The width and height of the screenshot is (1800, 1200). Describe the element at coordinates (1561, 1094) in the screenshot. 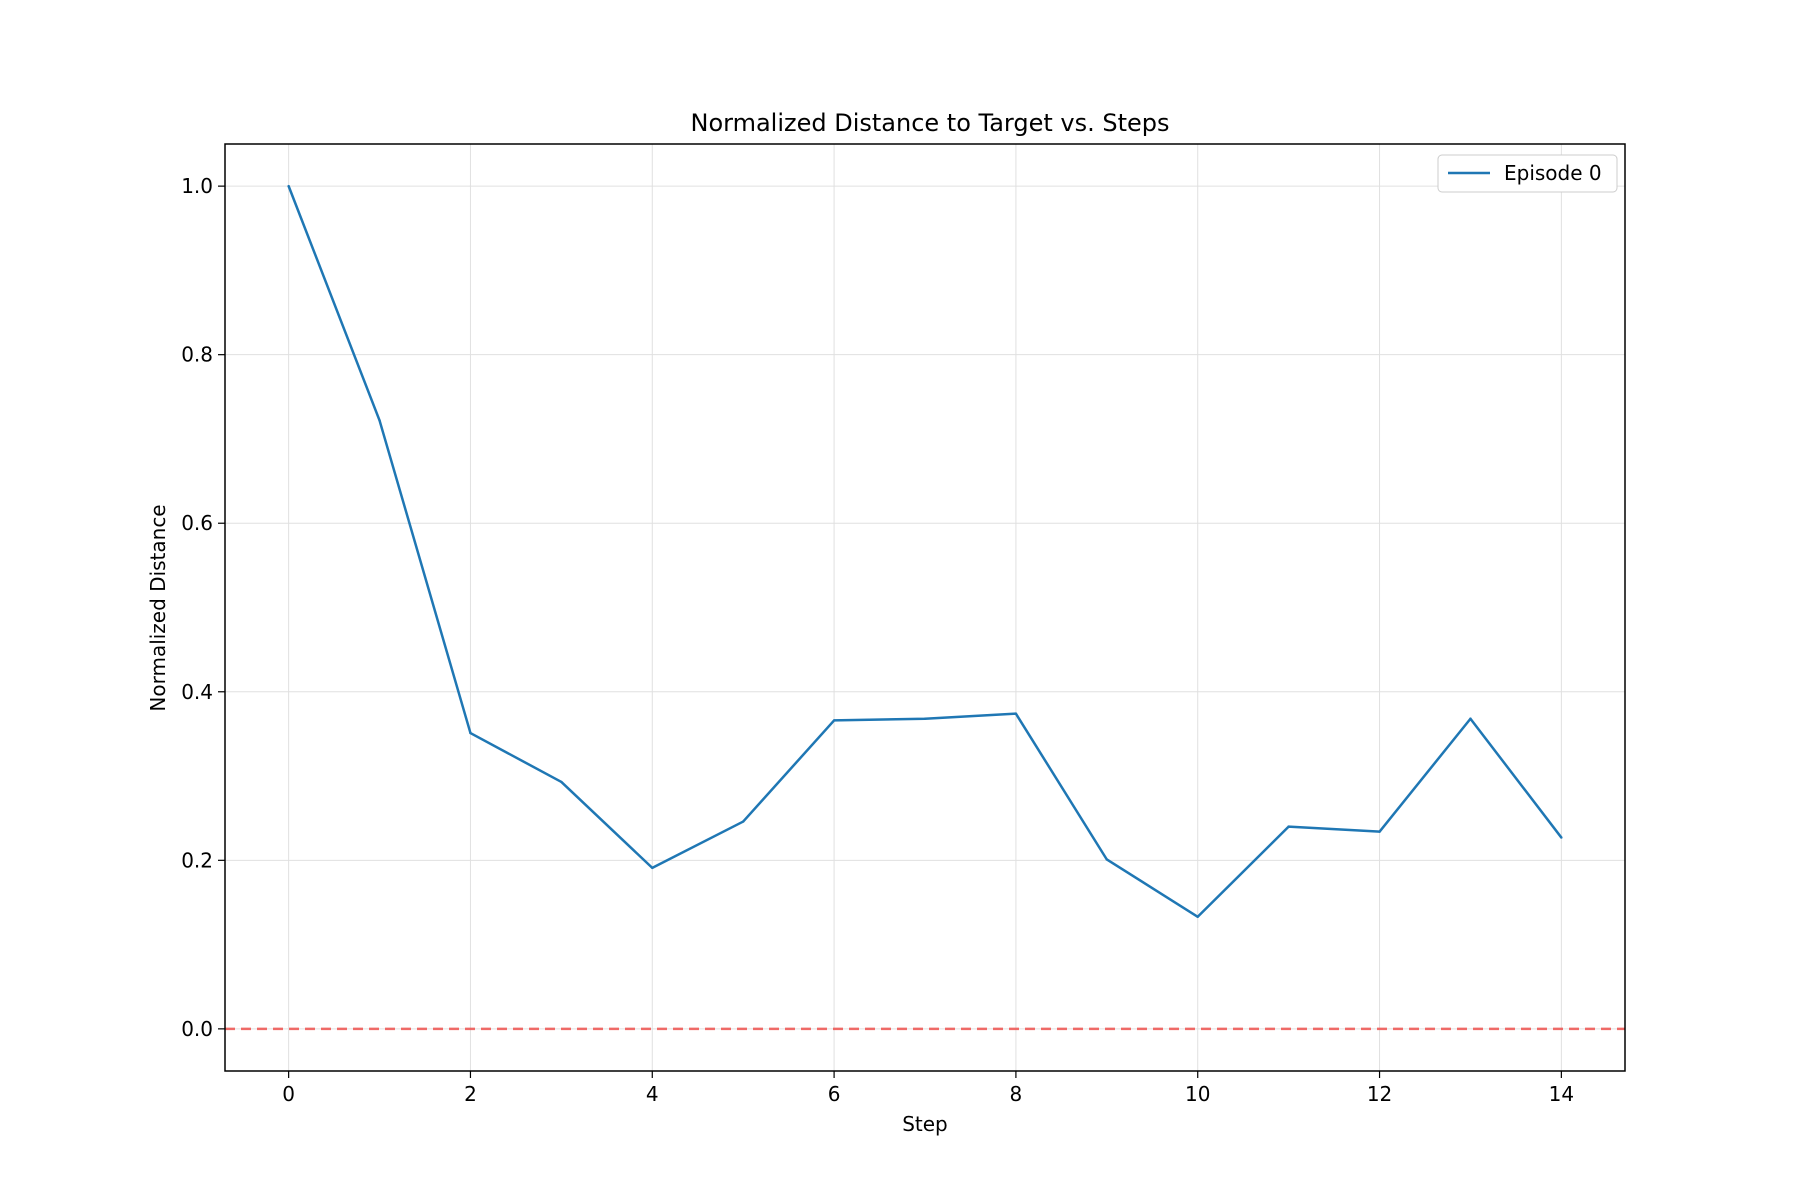

I see `x-tick-label: 14` at that location.